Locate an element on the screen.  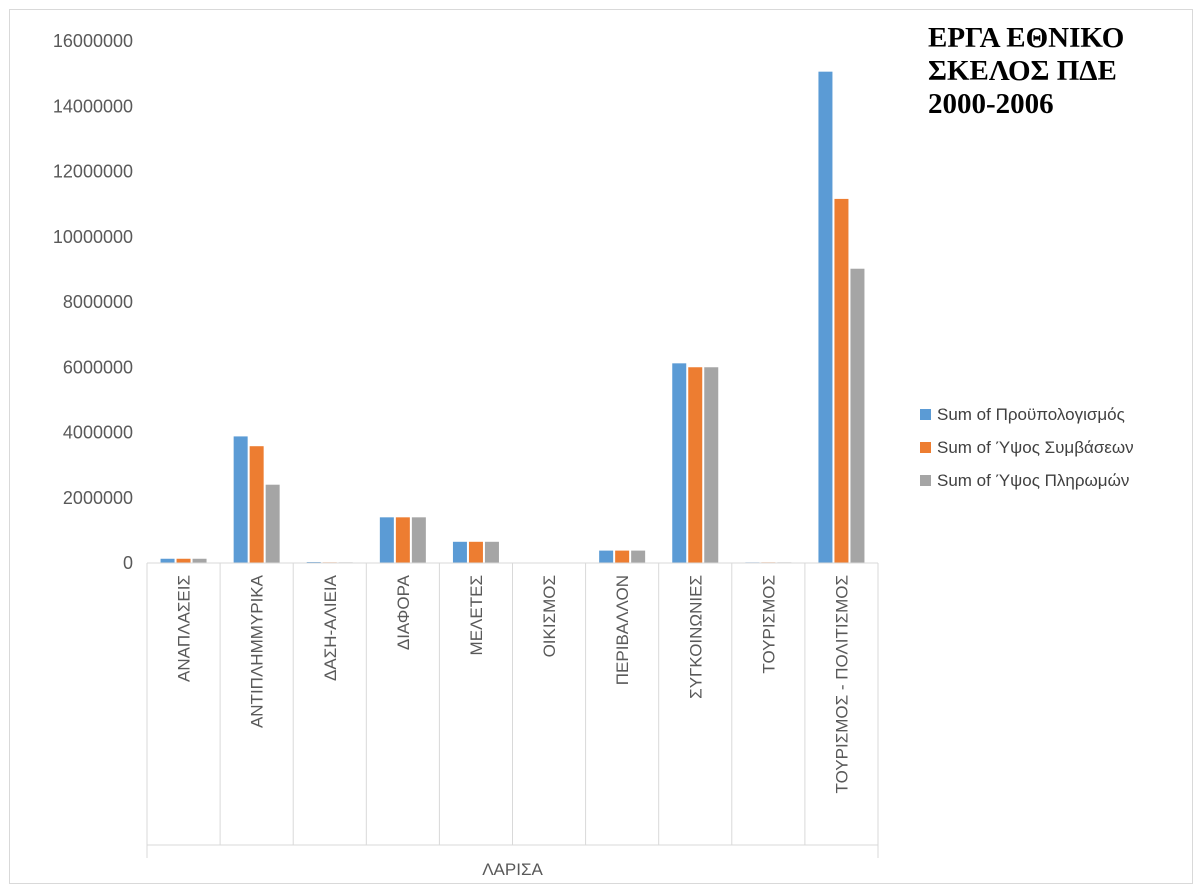
y-tick-label: 10000000 is located at coordinates (93, 237).